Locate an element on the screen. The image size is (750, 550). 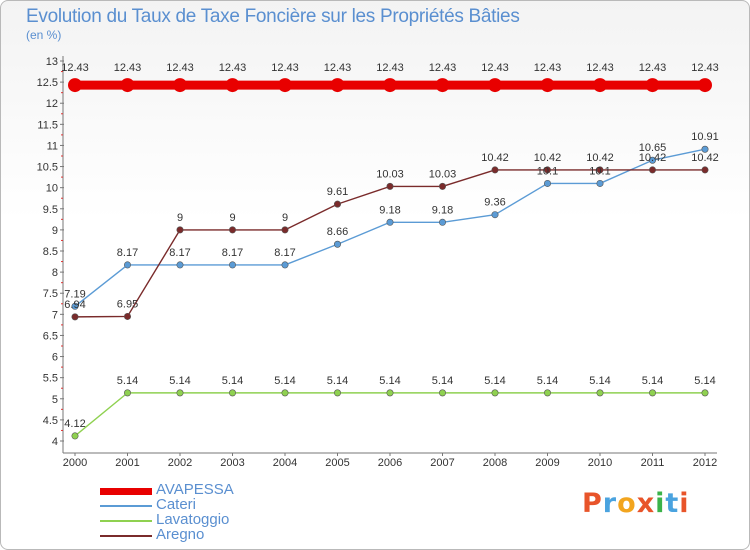
y-tick-label: 9 is located at coordinates (55, 231).